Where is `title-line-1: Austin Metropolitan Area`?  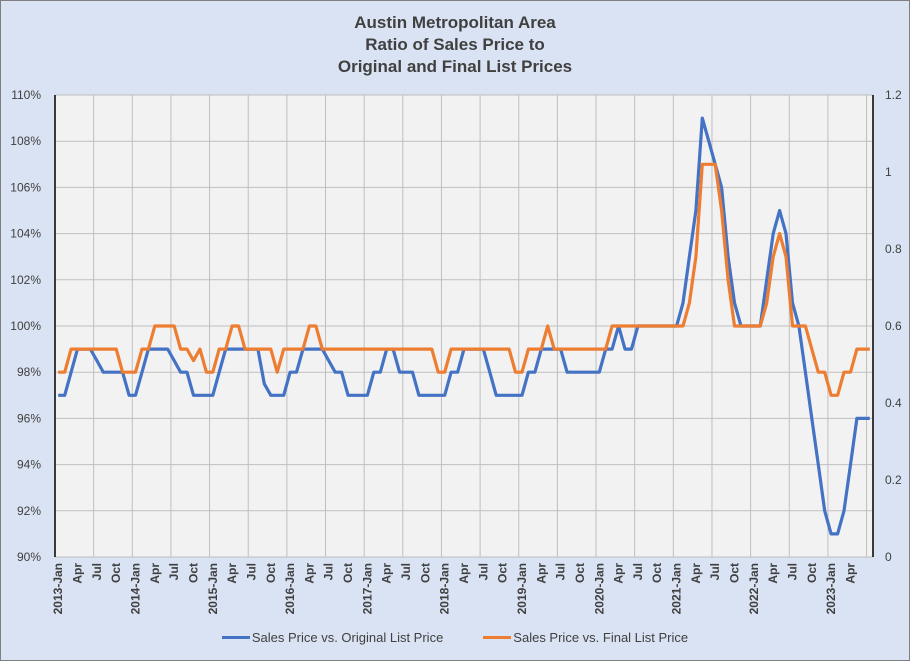
title-line-1: Austin Metropolitan Area is located at coordinates (455, 22).